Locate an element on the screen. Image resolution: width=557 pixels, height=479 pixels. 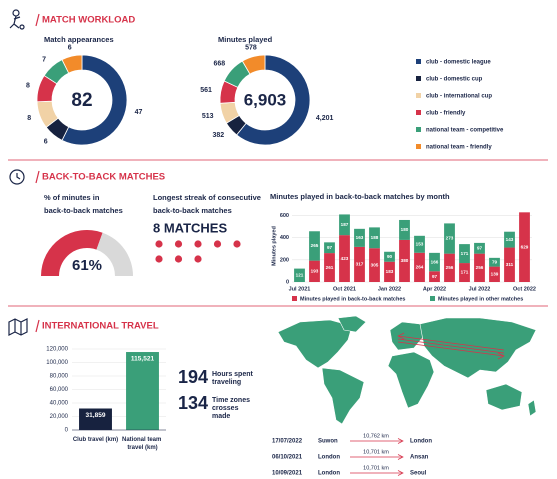
section-title: MATCH WORKLOAD is located at coordinates (88, 20).